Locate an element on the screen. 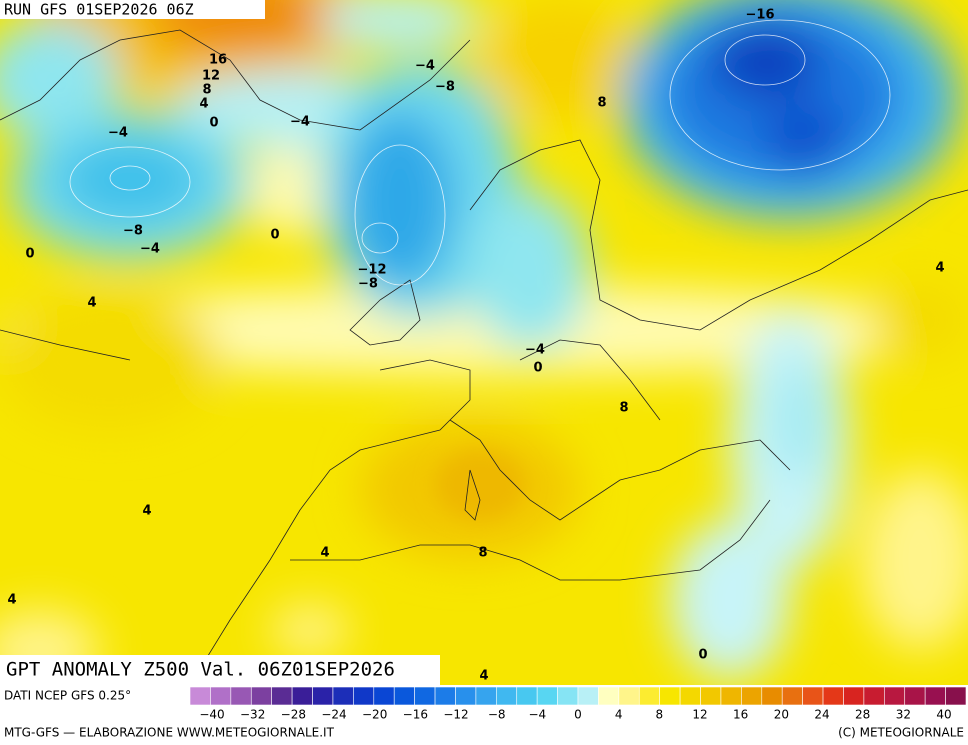  header-box is located at coordinates (132, 9).